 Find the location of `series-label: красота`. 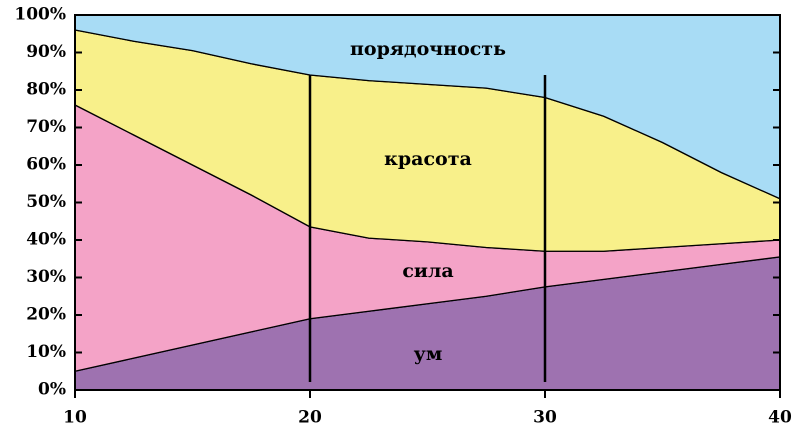

series-label: красота is located at coordinates (428, 159).